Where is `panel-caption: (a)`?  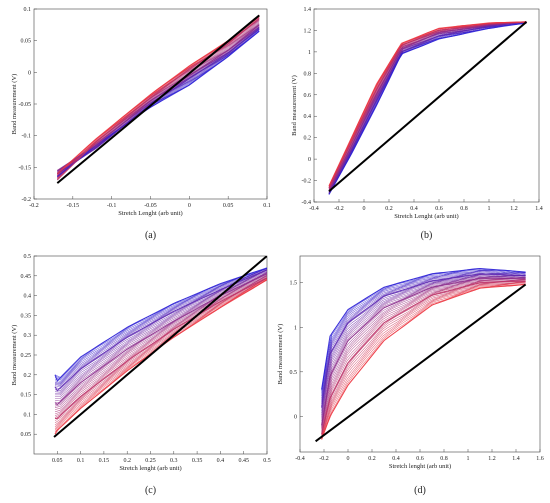
panel-caption: (a) is located at coordinates (150, 235).